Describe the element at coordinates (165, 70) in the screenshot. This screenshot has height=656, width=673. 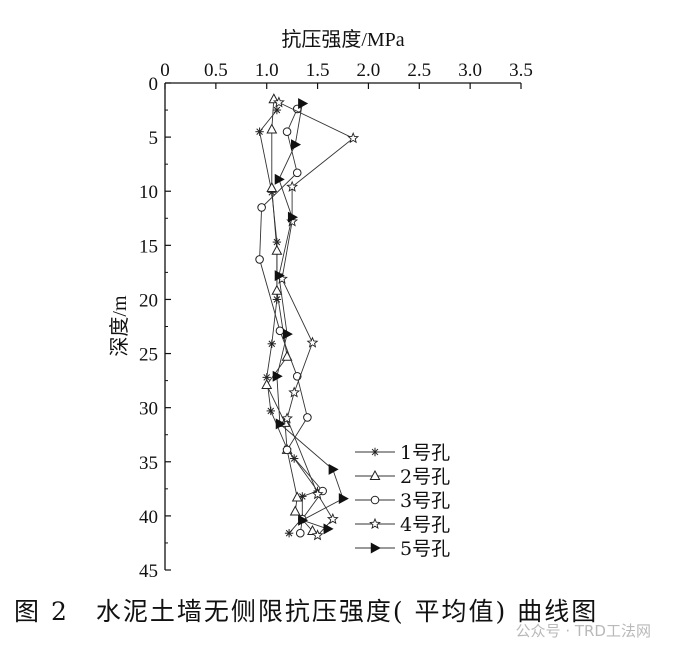
I see `x-tick-label: 0` at that location.